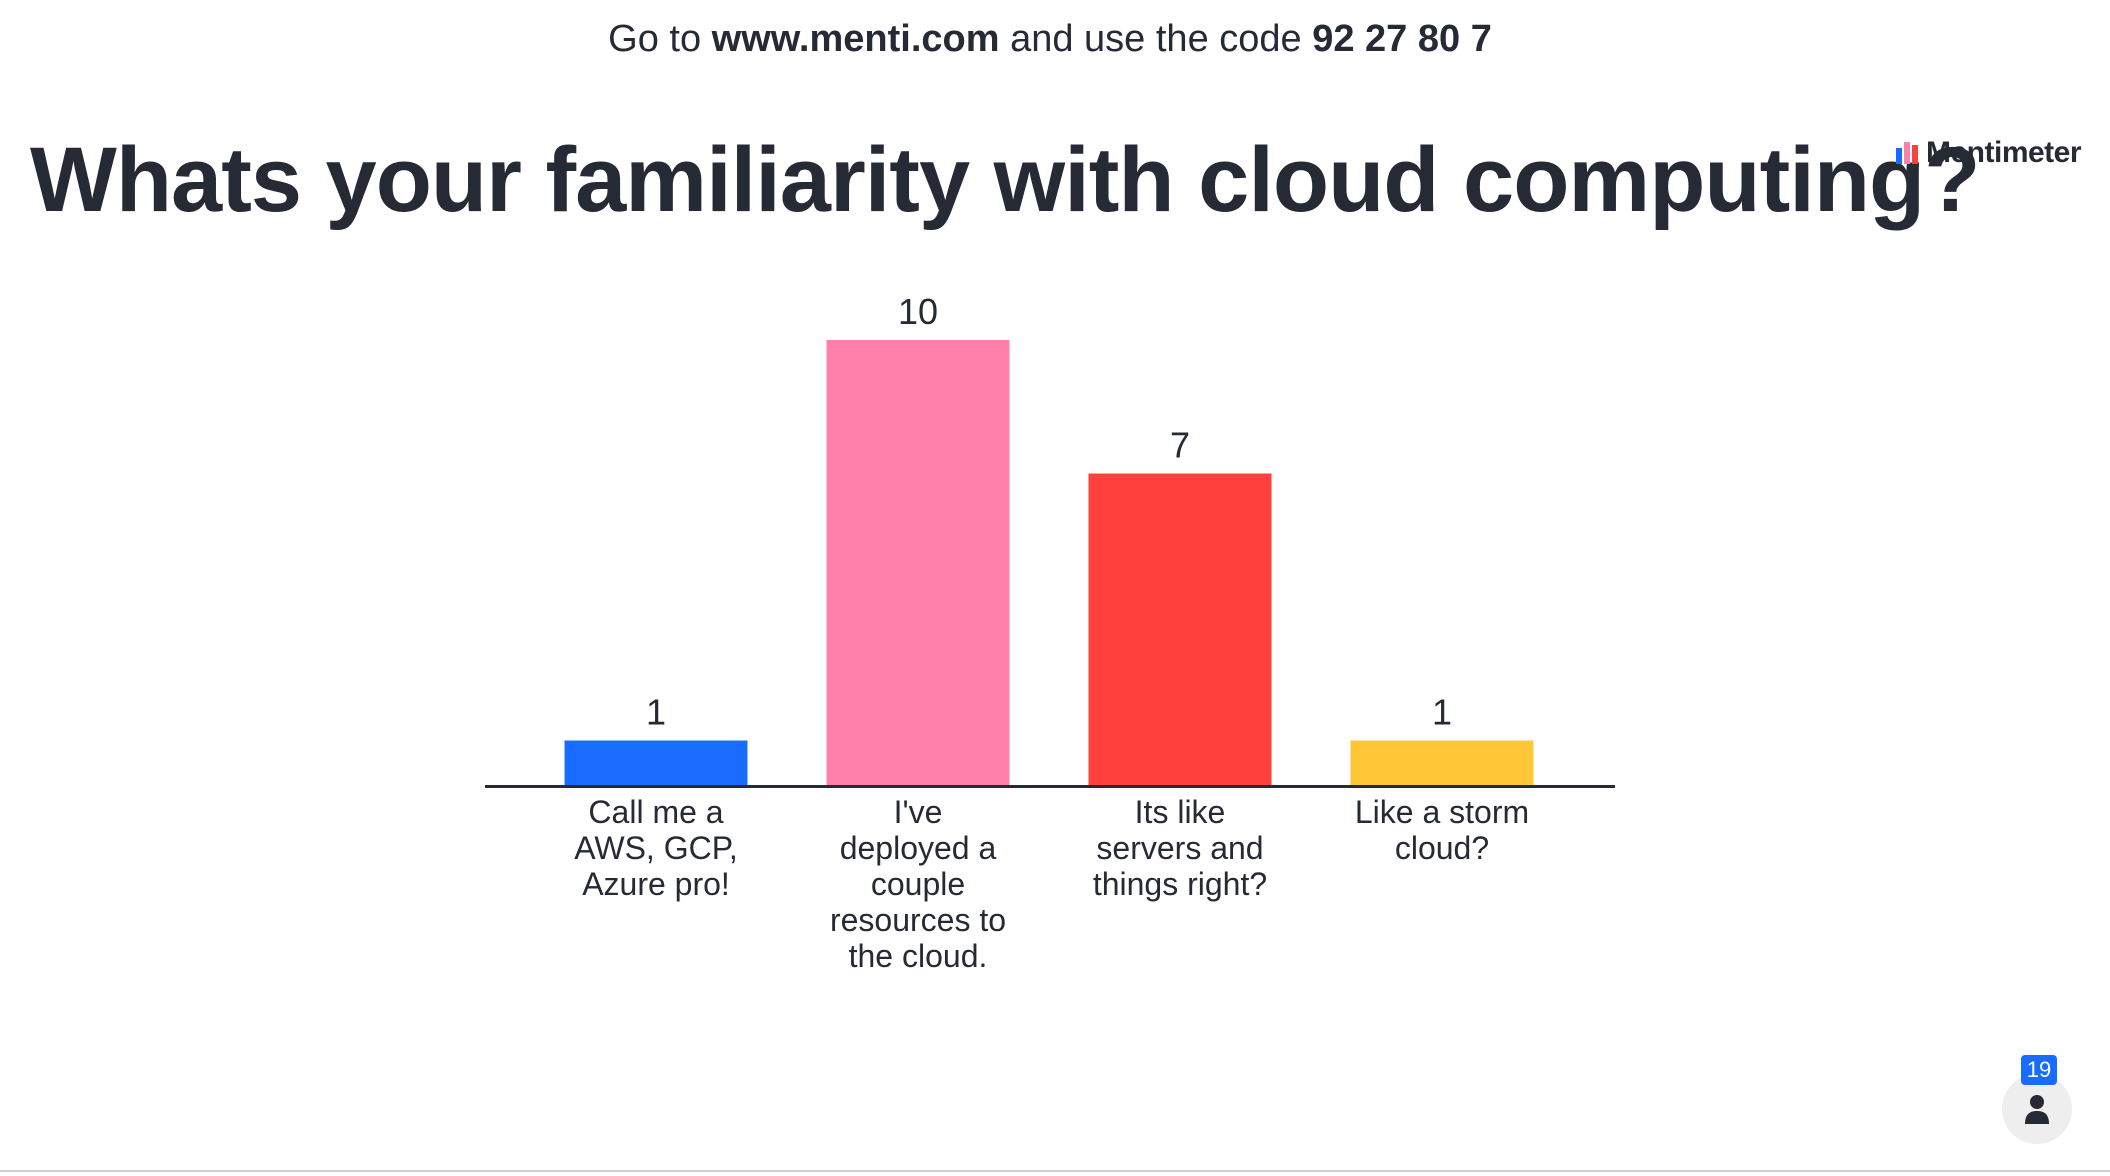  I want to click on brand-name: Mentimeter, so click(2004, 152).